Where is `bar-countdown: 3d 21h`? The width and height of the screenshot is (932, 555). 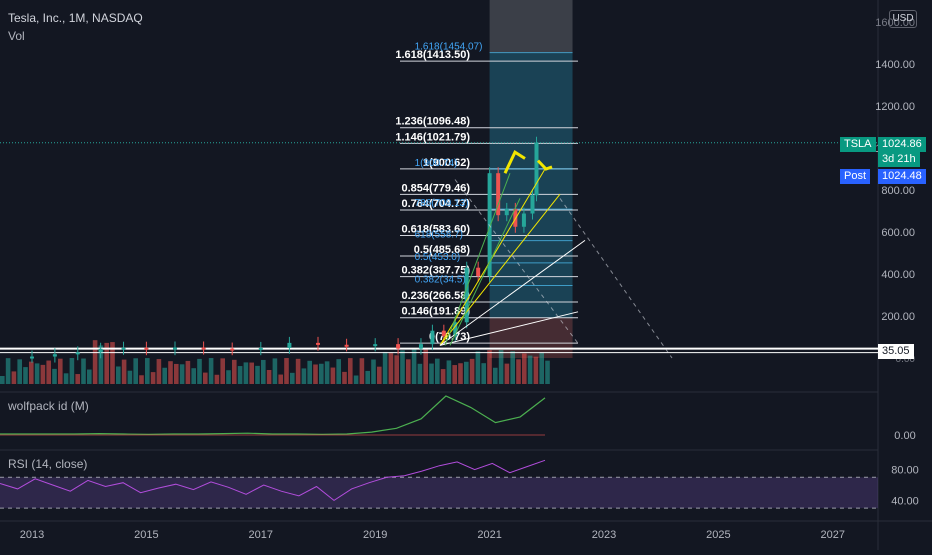
bar-countdown: 3d 21h is located at coordinates (899, 159).